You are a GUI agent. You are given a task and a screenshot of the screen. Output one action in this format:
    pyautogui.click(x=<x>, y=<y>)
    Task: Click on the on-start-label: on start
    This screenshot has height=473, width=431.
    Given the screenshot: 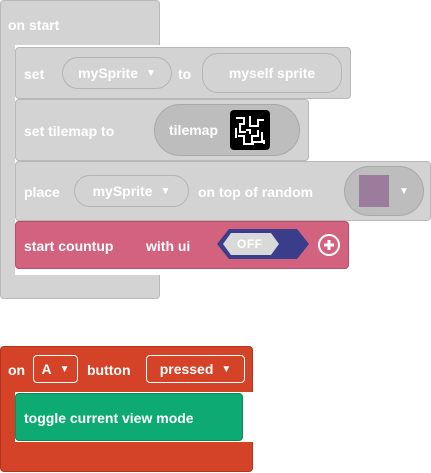 What is the action you would take?
    pyautogui.click(x=34, y=25)
    